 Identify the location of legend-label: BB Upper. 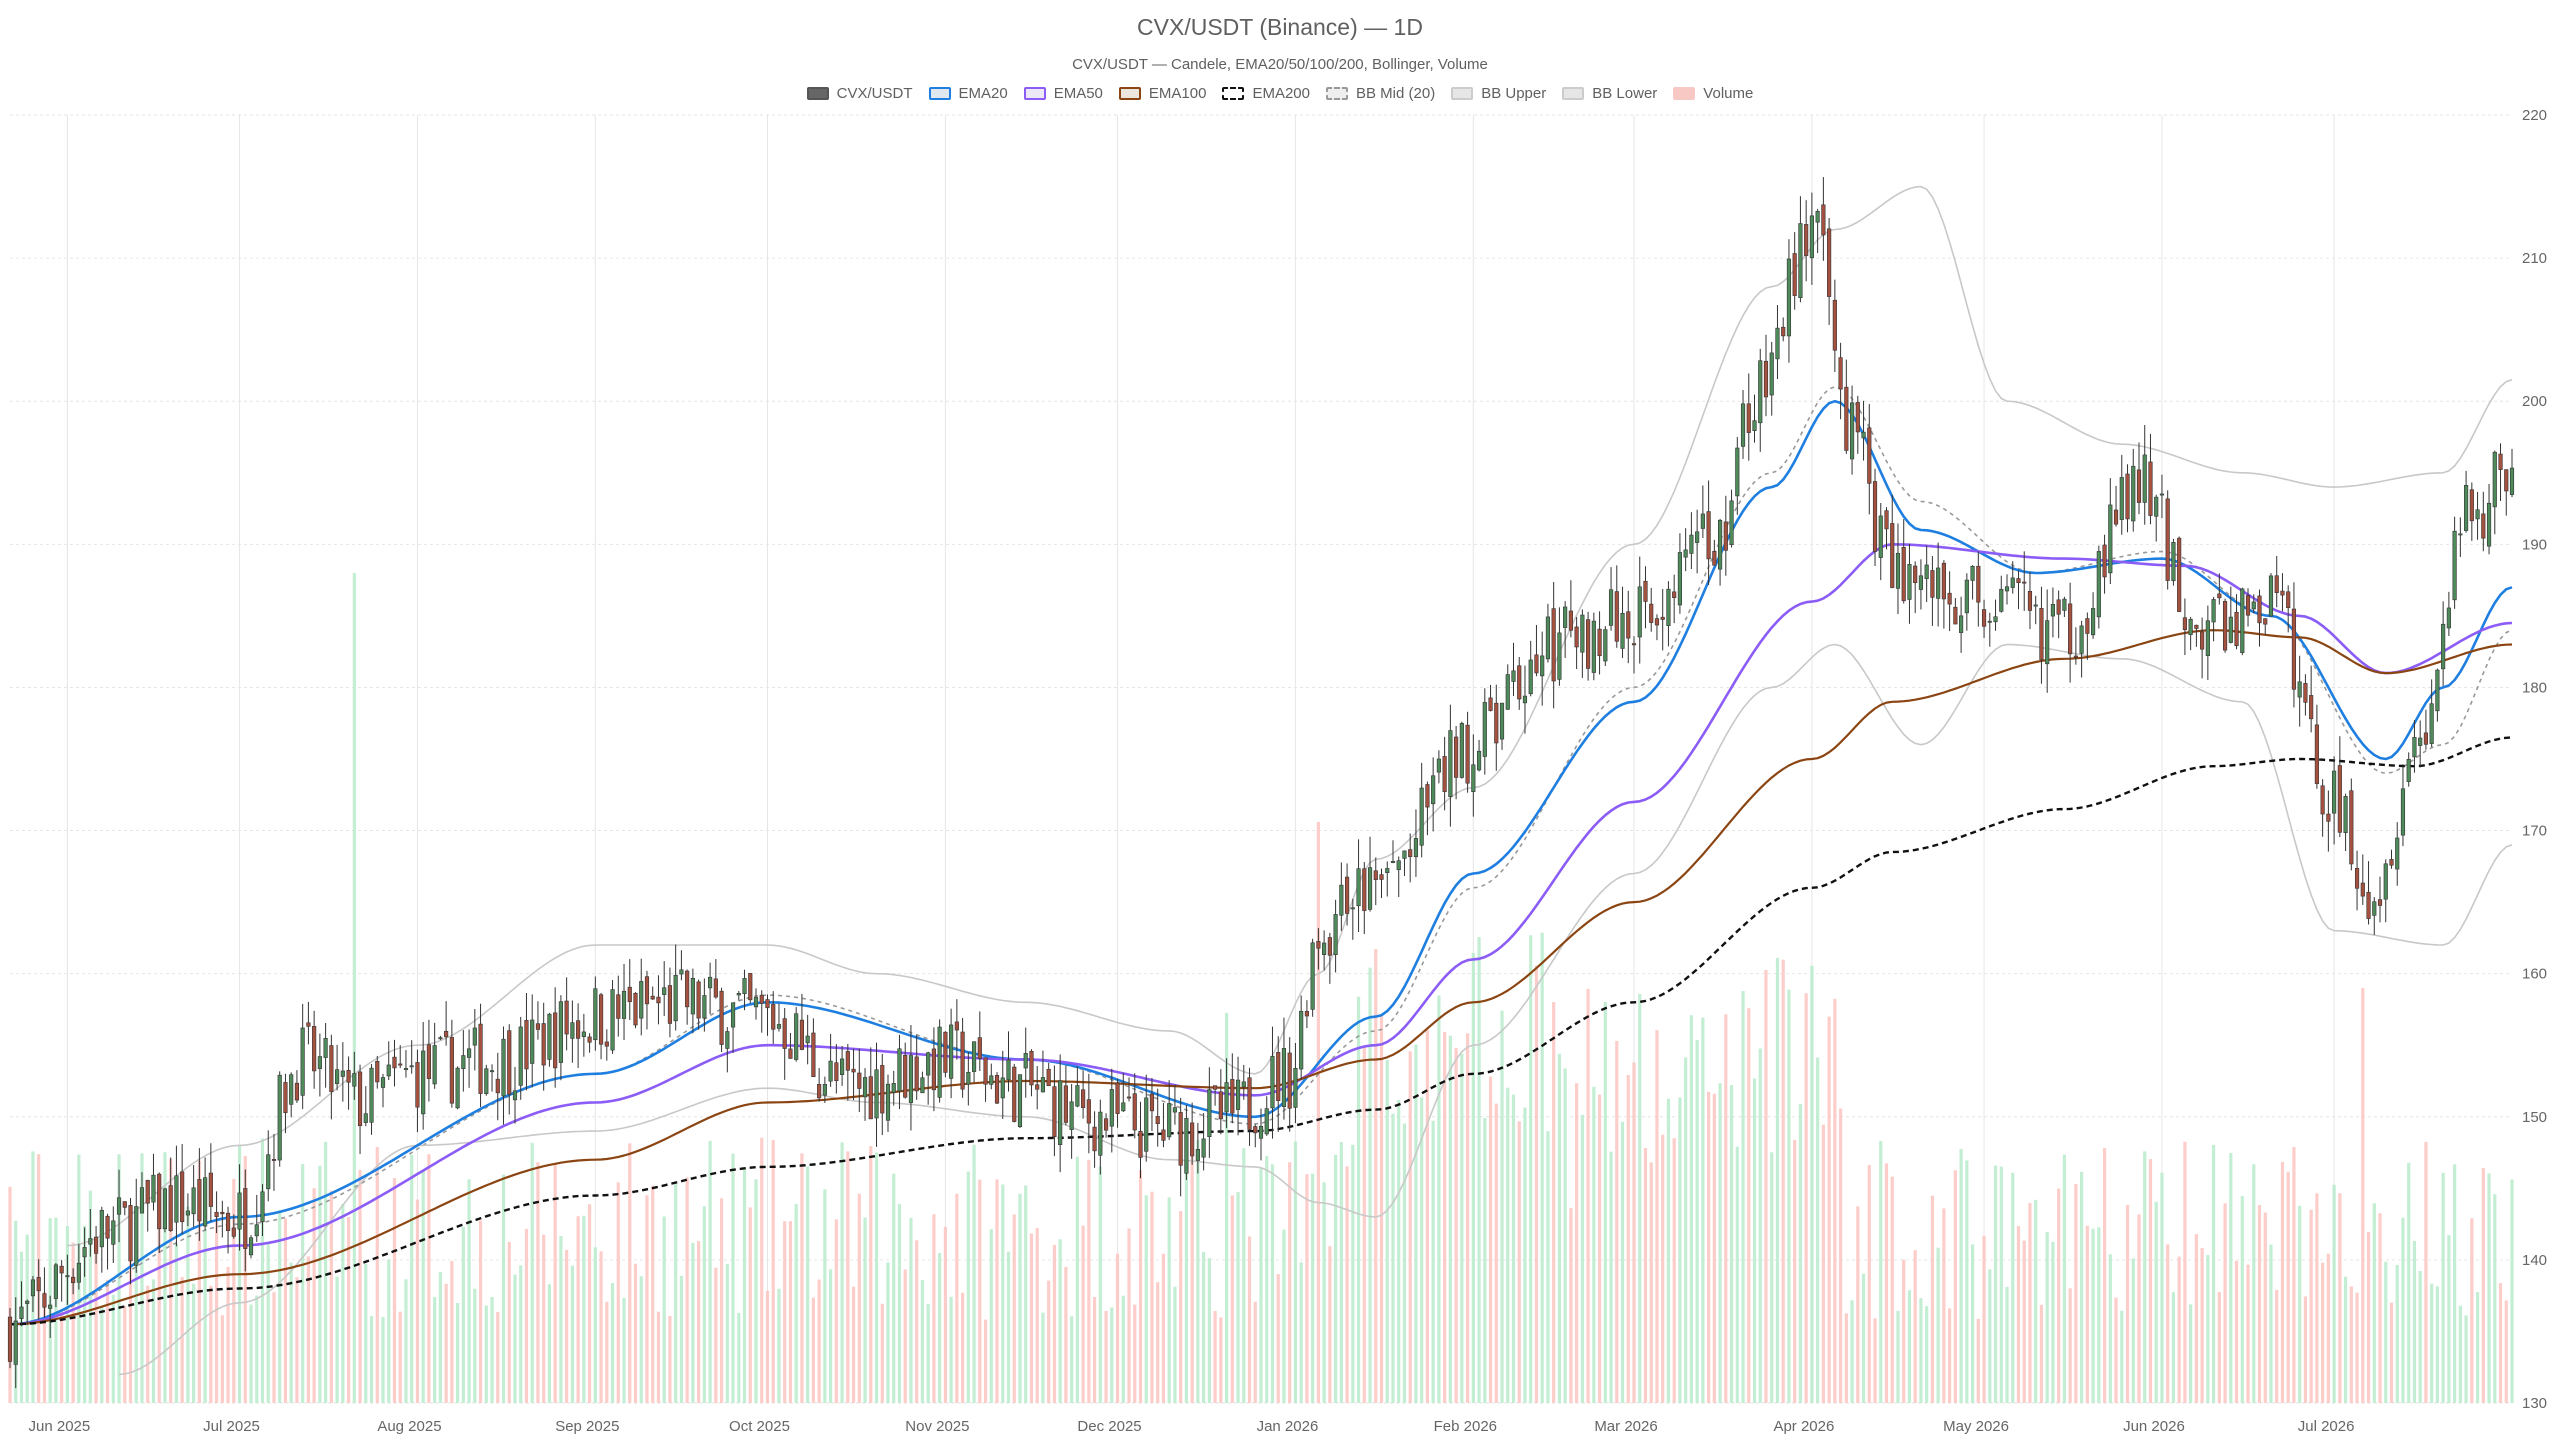
(1514, 93).